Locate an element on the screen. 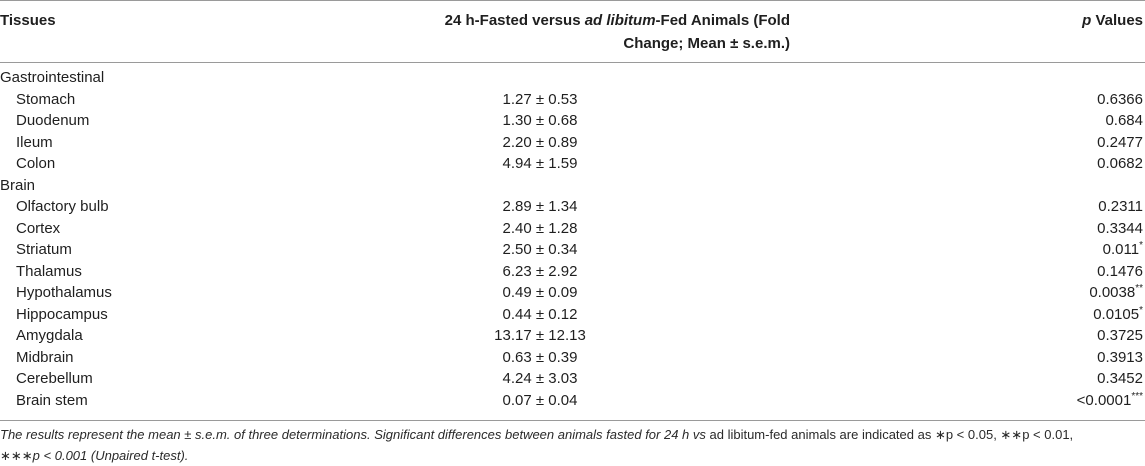 This screenshot has height=466, width=1145. table-row: Thalamus 6.23 ± 2.92 0.1476 is located at coordinates (572, 272).